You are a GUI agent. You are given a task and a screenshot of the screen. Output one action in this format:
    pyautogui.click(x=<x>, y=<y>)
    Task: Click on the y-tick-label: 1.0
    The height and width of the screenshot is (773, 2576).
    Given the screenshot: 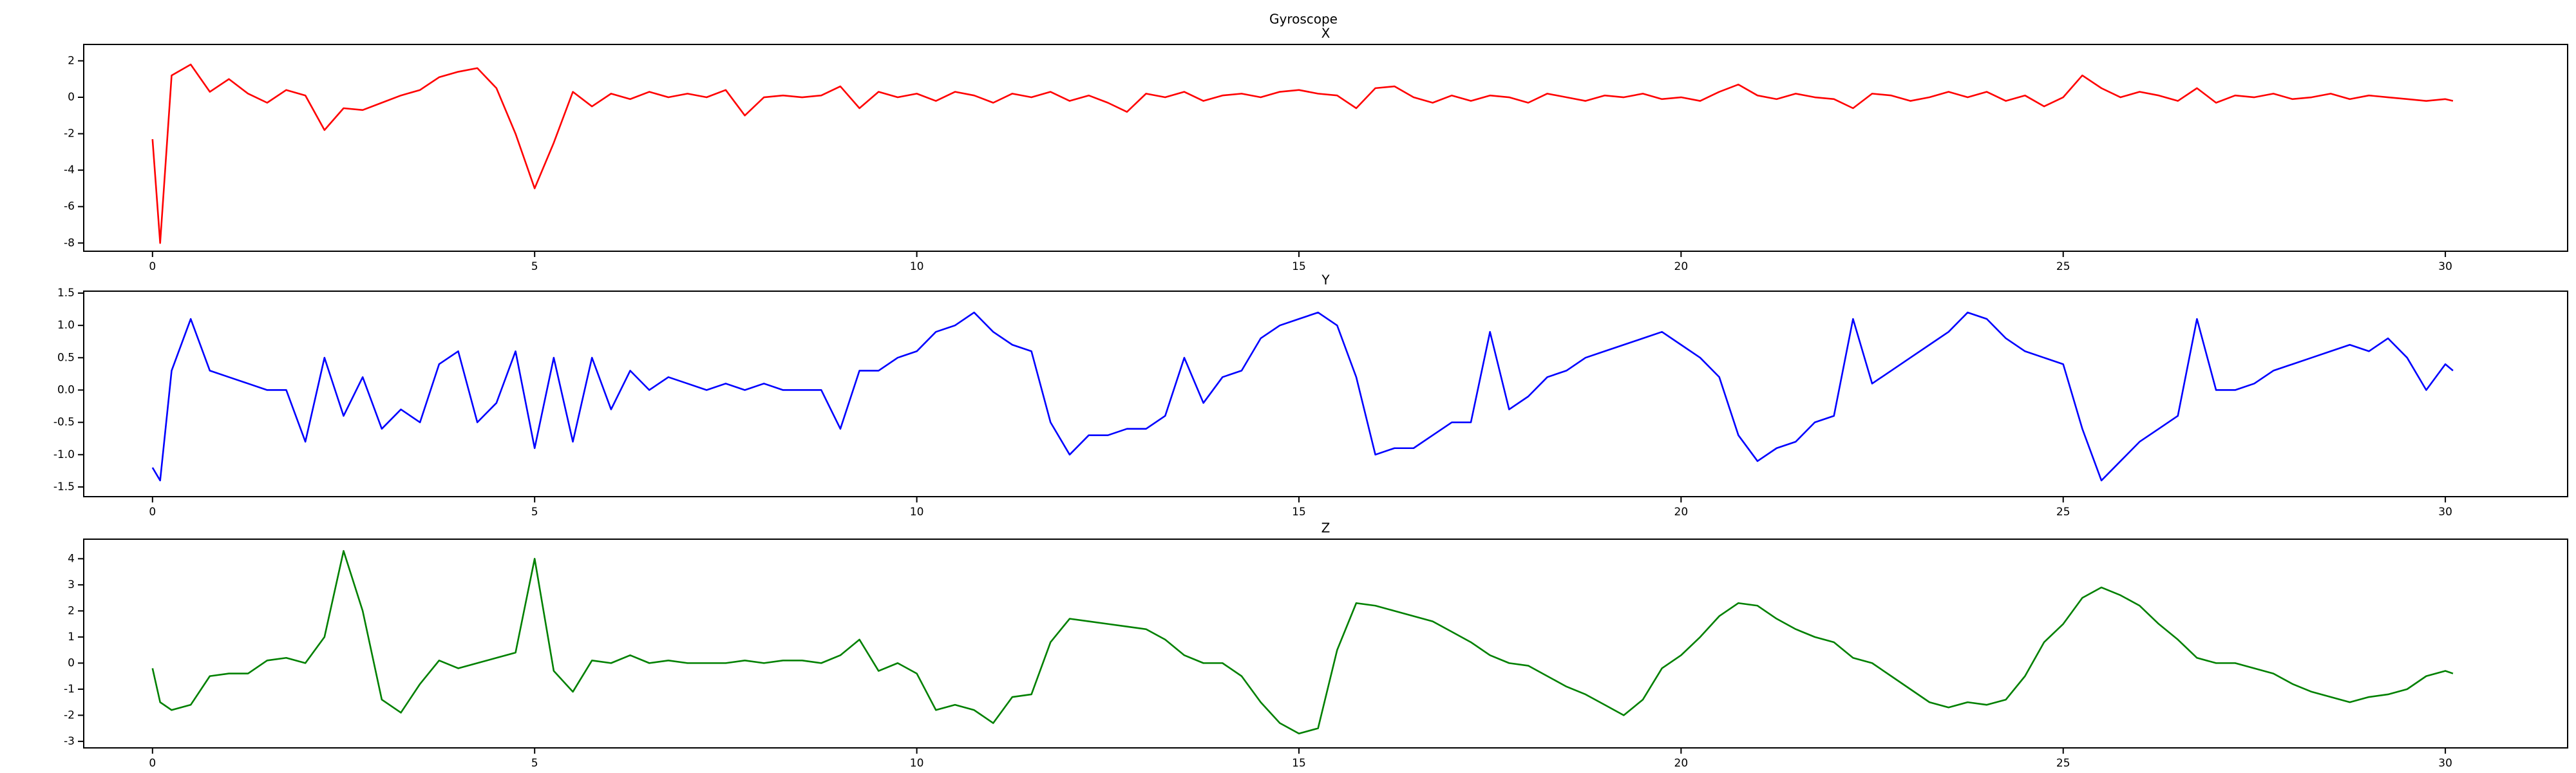 What is the action you would take?
    pyautogui.click(x=66, y=325)
    